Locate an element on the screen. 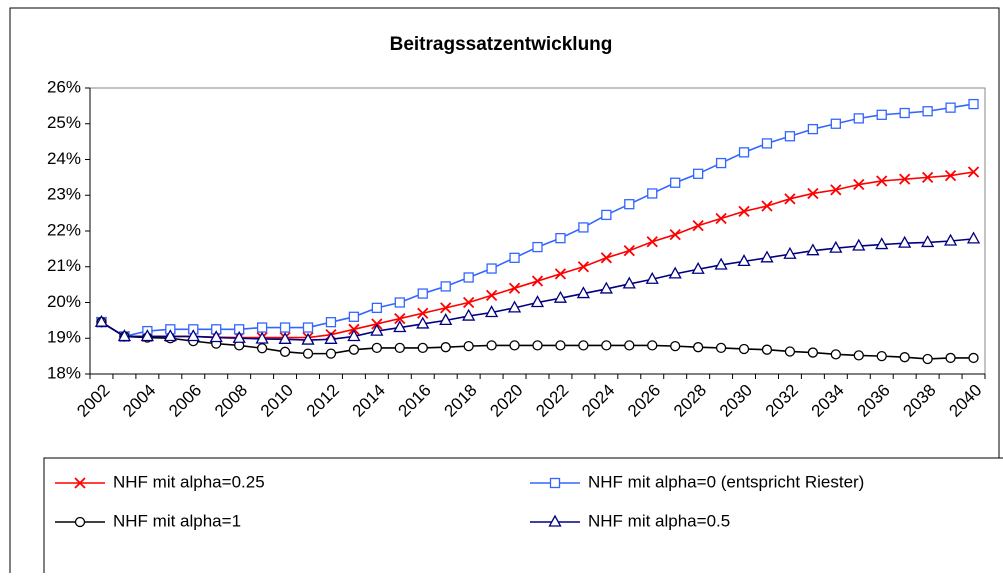  y-tick-label: 19% is located at coordinates (64, 337).